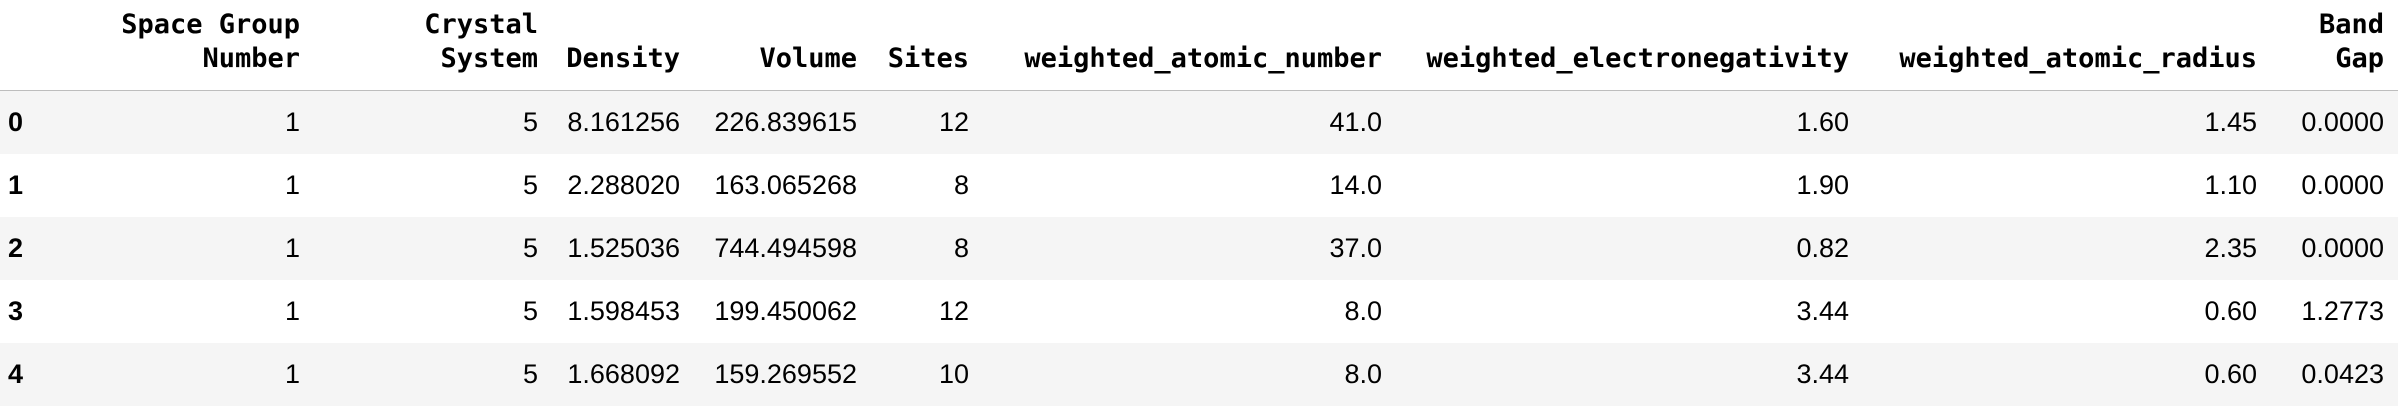 The height and width of the screenshot is (406, 2398). What do you see at coordinates (1189, 45) in the screenshot?
I see `column-header-weighted-atomic-number: weighted_atomic_number` at bounding box center [1189, 45].